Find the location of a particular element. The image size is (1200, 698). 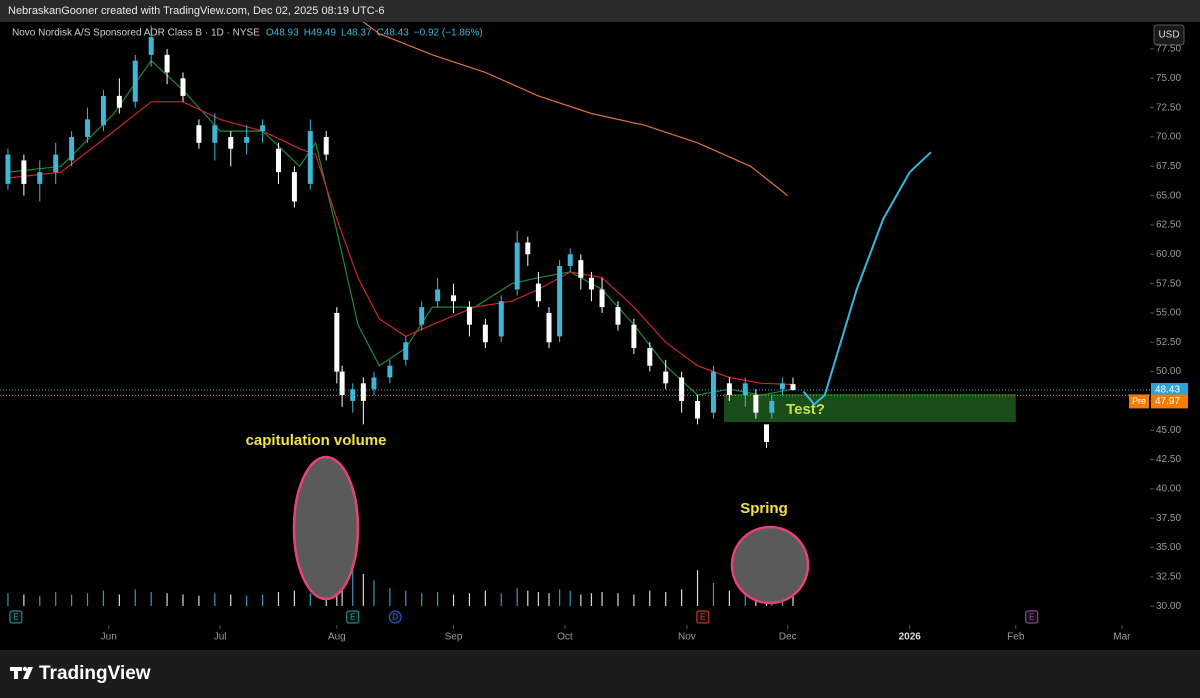

currency: USD is located at coordinates (1168, 35).